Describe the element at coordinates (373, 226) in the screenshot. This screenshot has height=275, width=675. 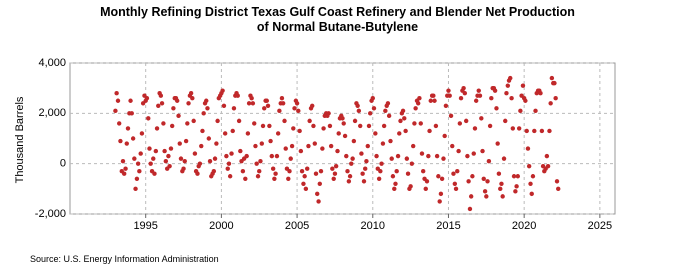
I see `x-tick-label: 2010` at that location.